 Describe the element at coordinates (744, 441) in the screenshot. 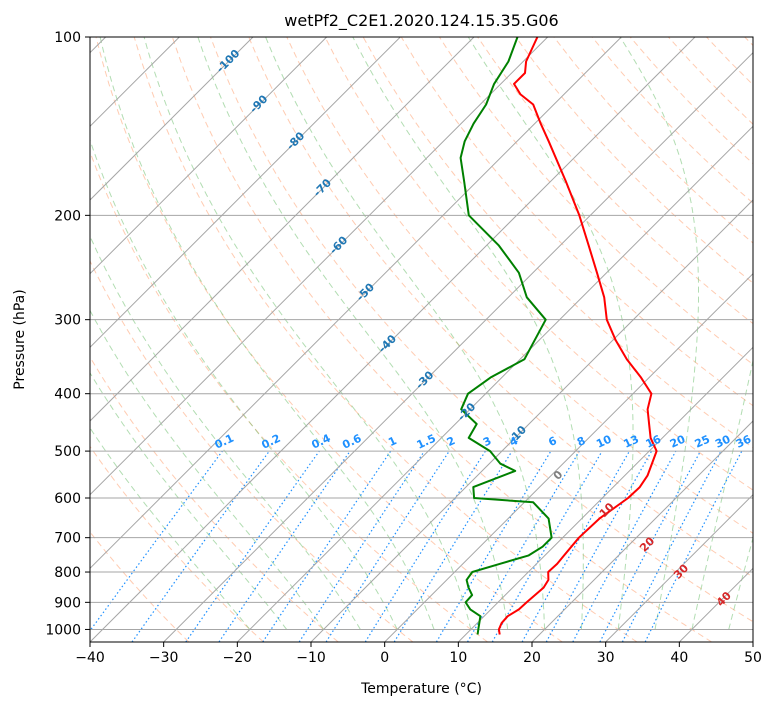

I see `mixing-ratio-label: 36` at that location.